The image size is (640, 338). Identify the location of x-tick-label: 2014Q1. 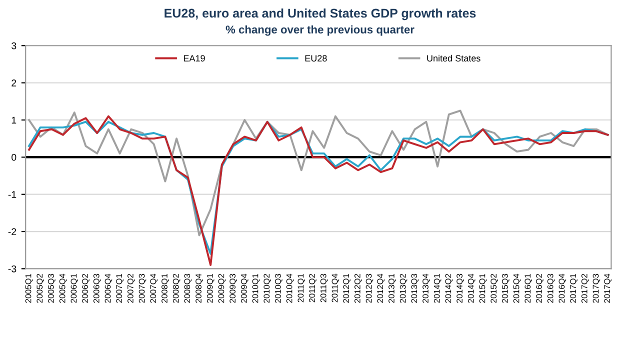
(438, 288).